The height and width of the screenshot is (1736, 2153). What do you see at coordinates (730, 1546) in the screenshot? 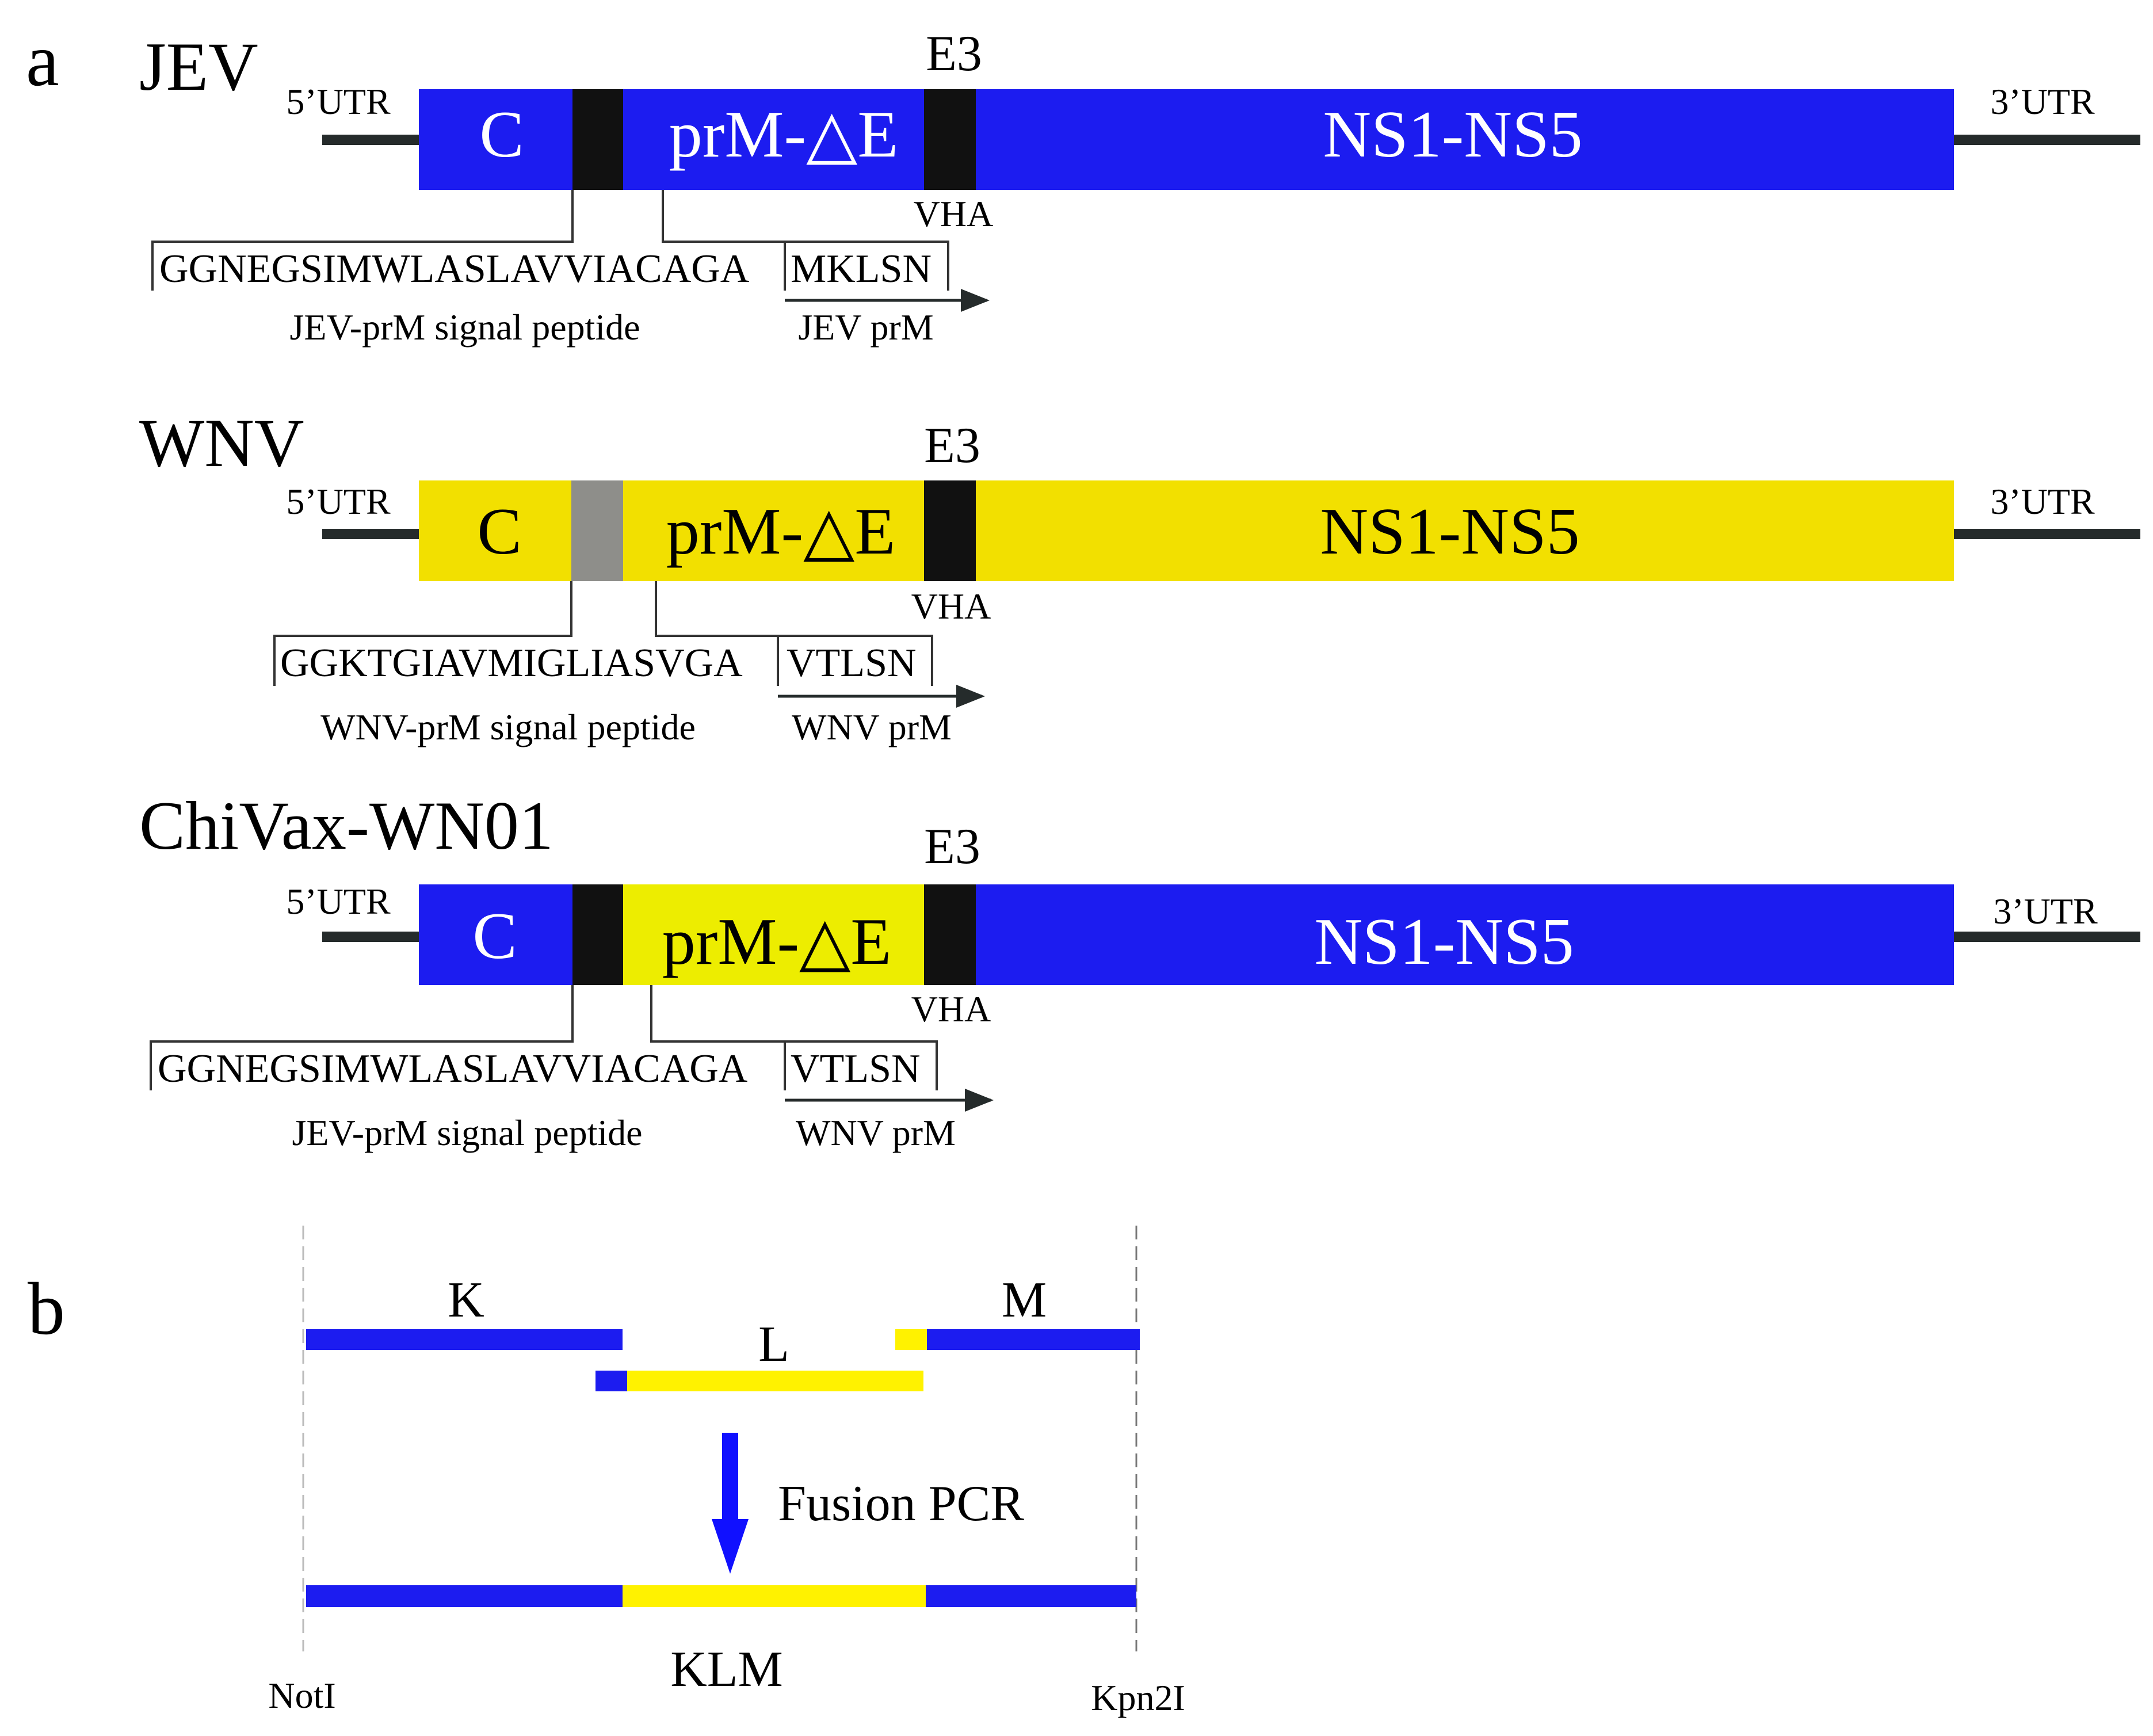
I see `fusion-arrow-head` at bounding box center [730, 1546].